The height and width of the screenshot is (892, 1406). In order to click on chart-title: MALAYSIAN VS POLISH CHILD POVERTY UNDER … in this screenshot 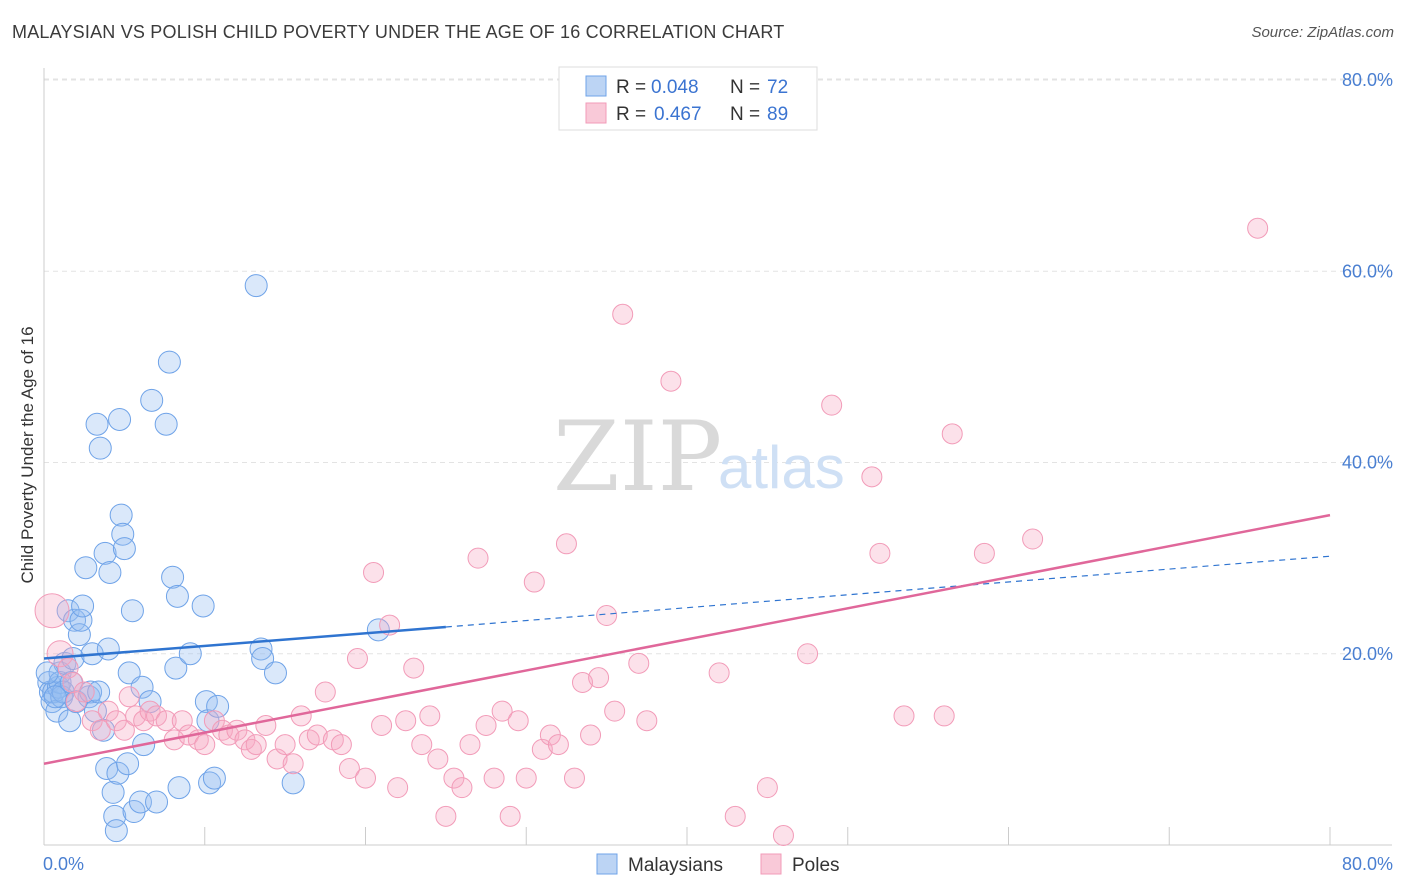, I will do `click(398, 32)`.